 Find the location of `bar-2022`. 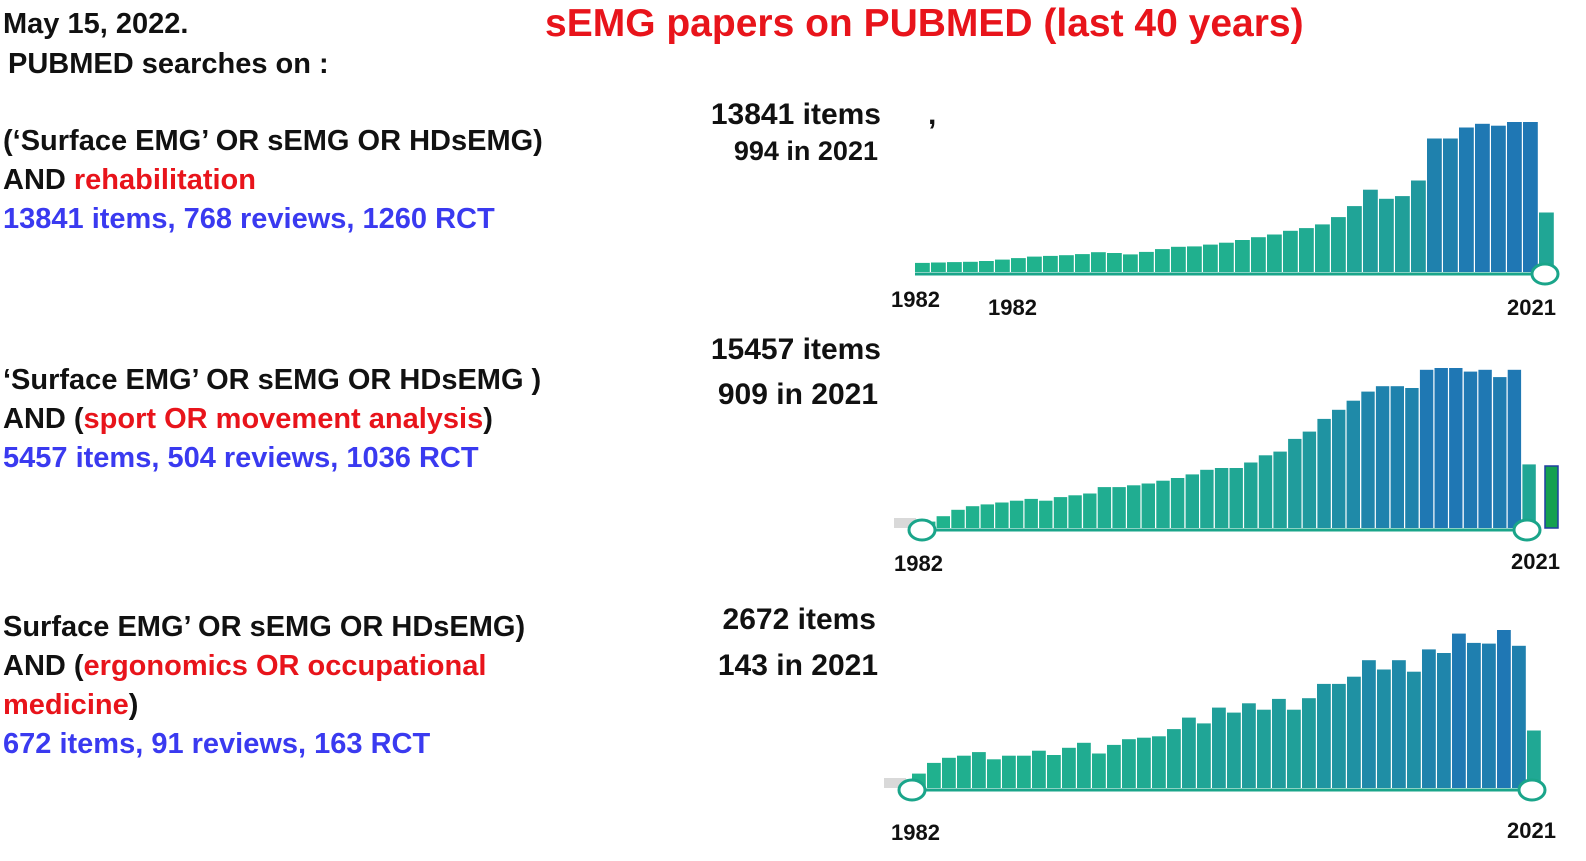

bar-2022 is located at coordinates (1514, 448).